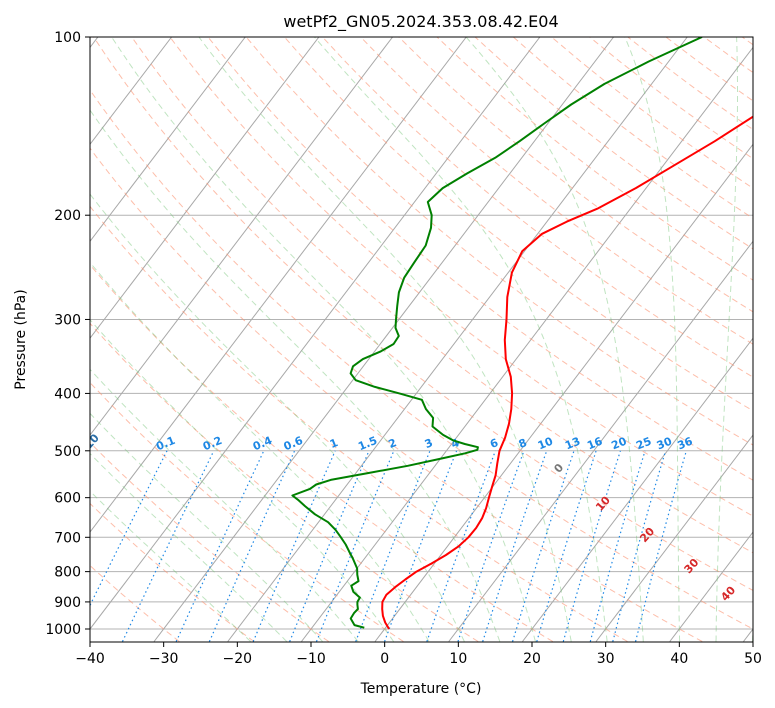  I want to click on mixing-ratio-label: 13, so click(572, 444).